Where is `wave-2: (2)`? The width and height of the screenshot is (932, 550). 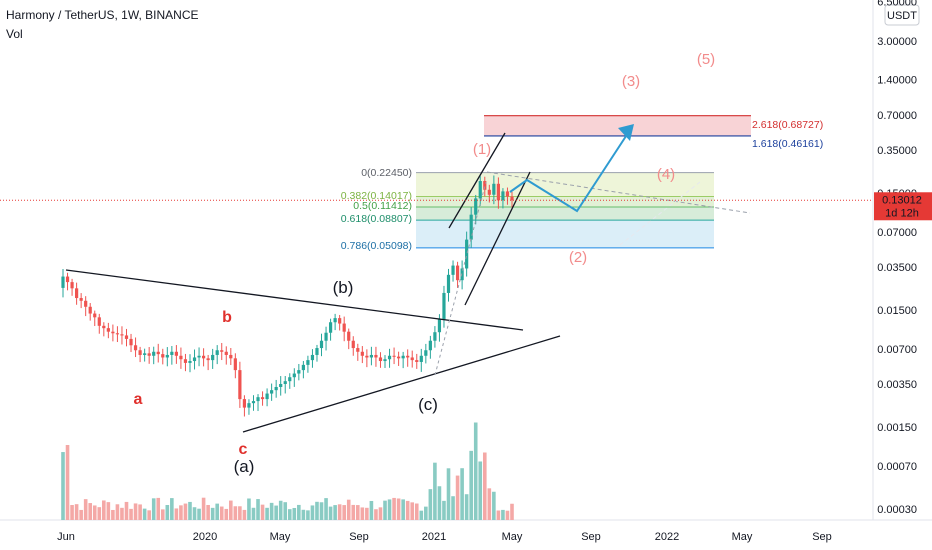
wave-2: (2) is located at coordinates (578, 257).